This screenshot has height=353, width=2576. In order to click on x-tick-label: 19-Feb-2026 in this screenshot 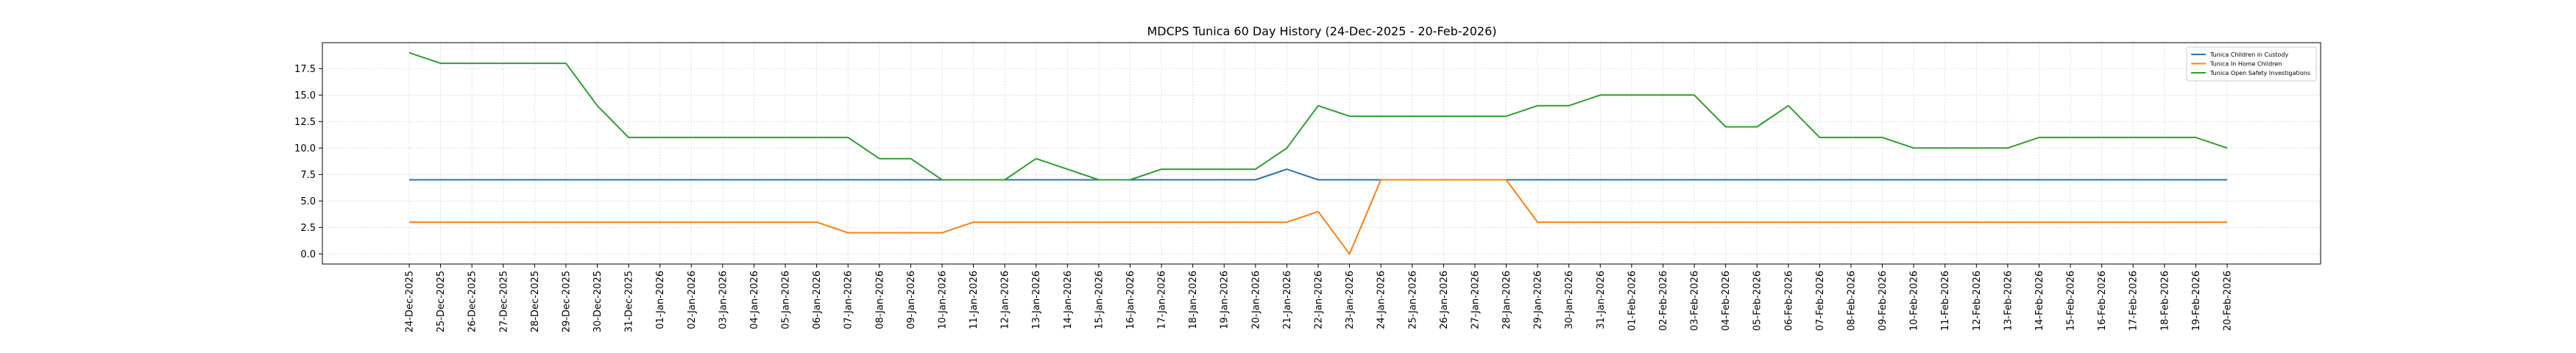, I will do `click(2196, 301)`.